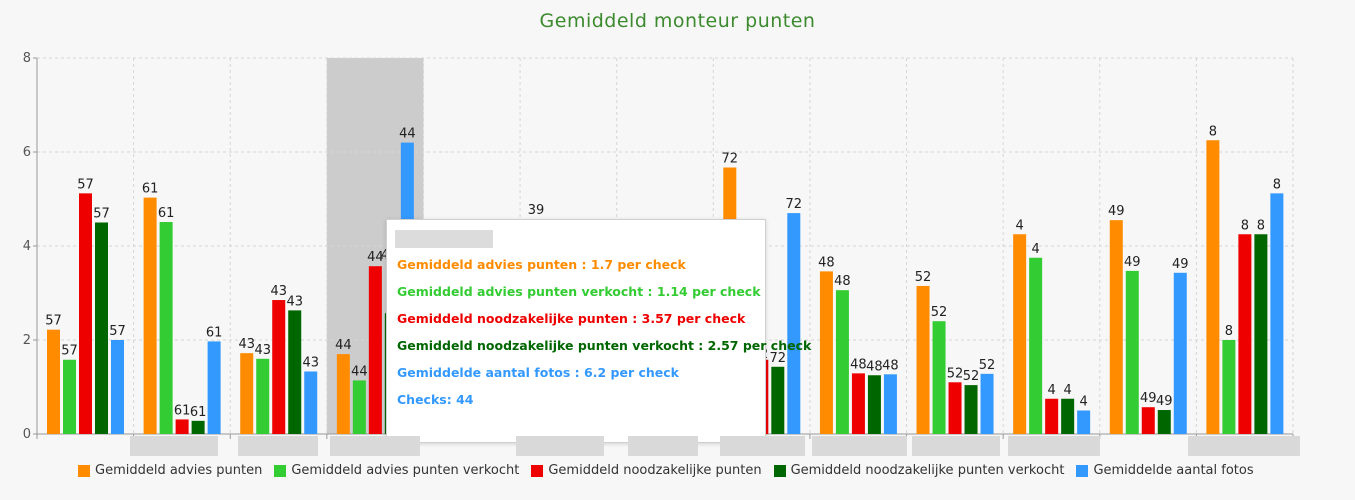 The height and width of the screenshot is (500, 1355). Describe the element at coordinates (27, 340) in the screenshot. I see `y-tick-label: 2` at that location.